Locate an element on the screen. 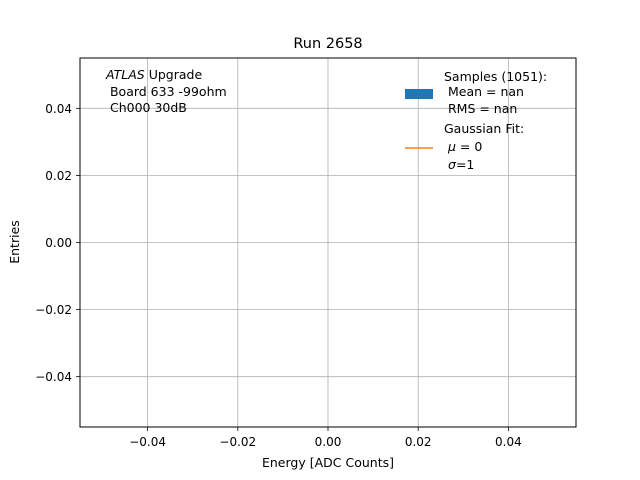  legend-samples-swatch is located at coordinates (419, 94).